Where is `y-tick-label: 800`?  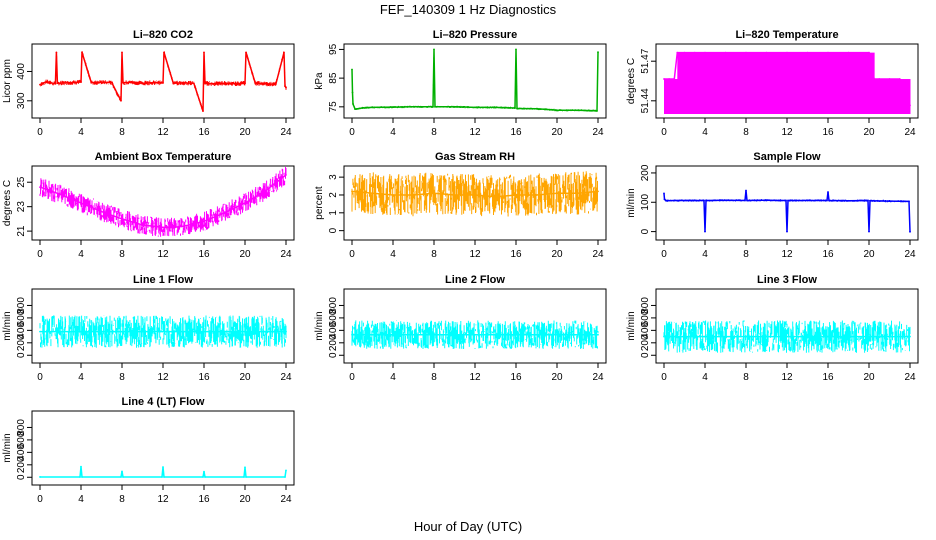 y-tick-label: 800 is located at coordinates (21, 427).